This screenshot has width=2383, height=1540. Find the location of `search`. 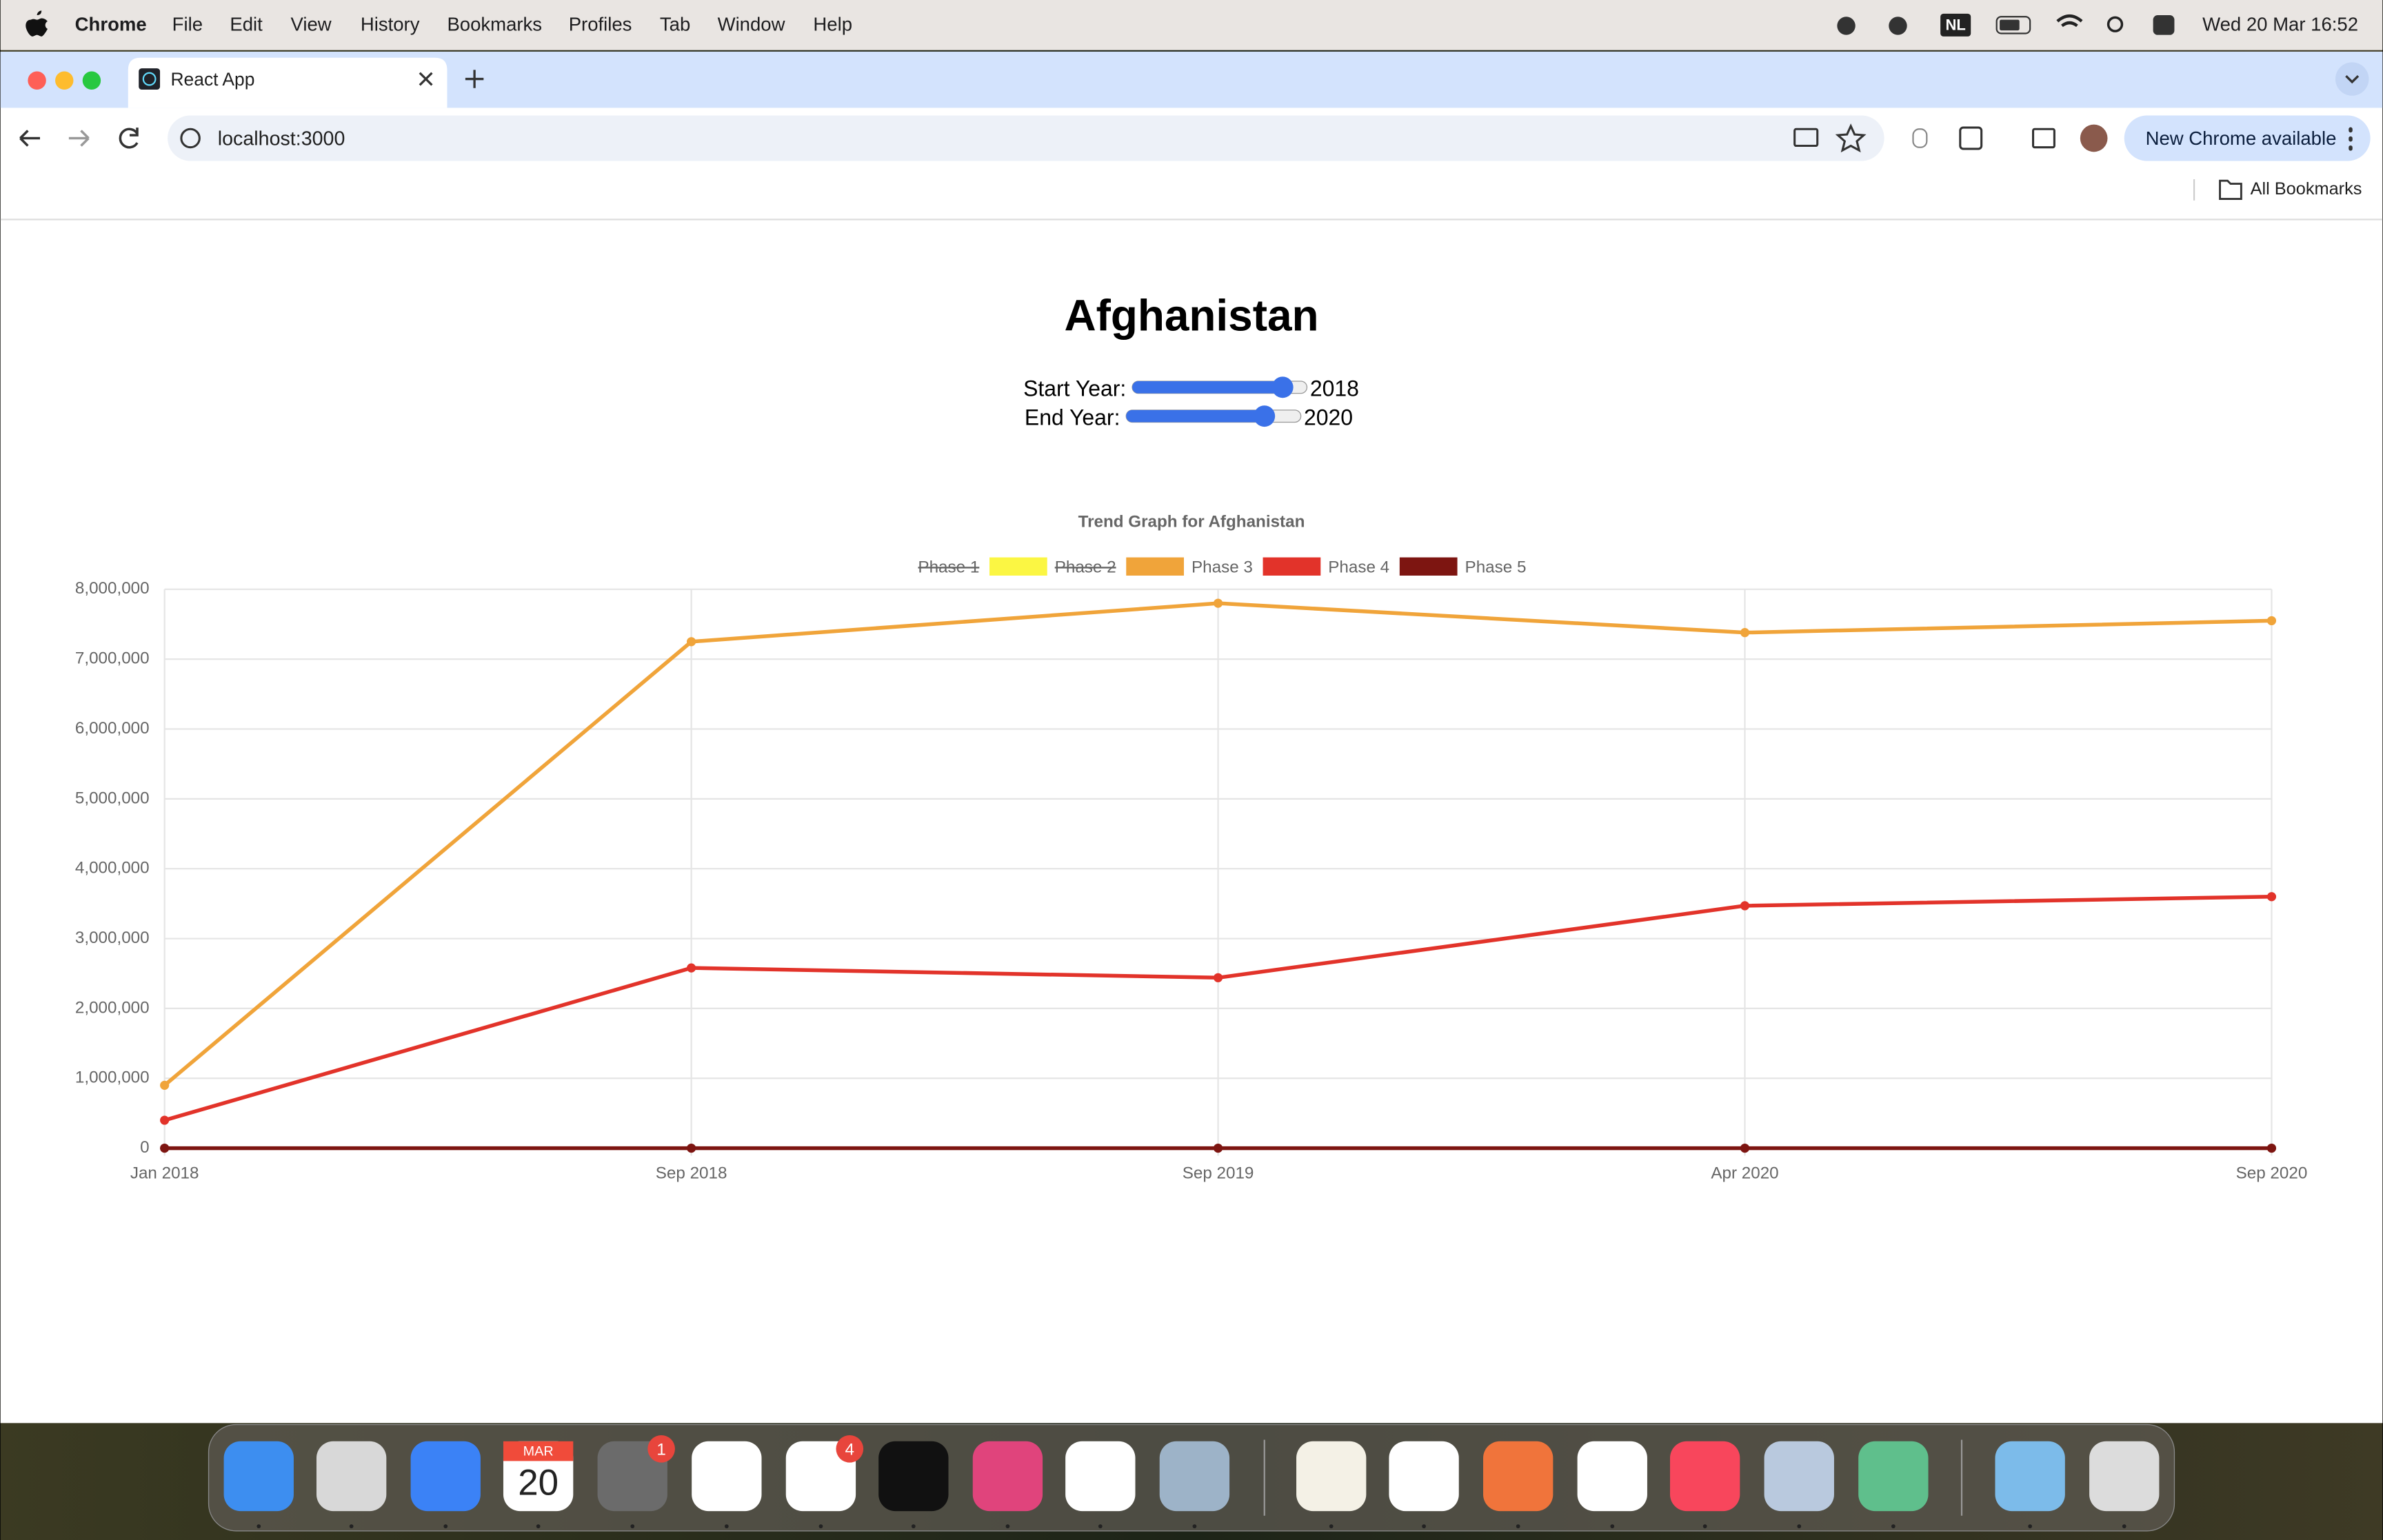

search is located at coordinates (2115, 24).